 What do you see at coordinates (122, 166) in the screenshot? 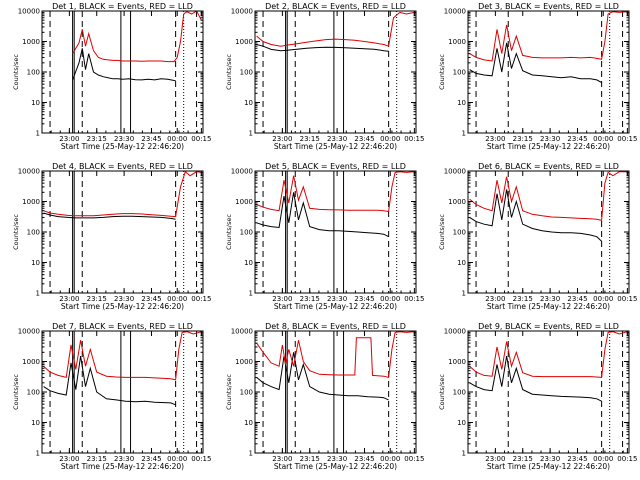
I see `panel-title: Det 4, BLACK = Events, RED = LLD` at bounding box center [122, 166].